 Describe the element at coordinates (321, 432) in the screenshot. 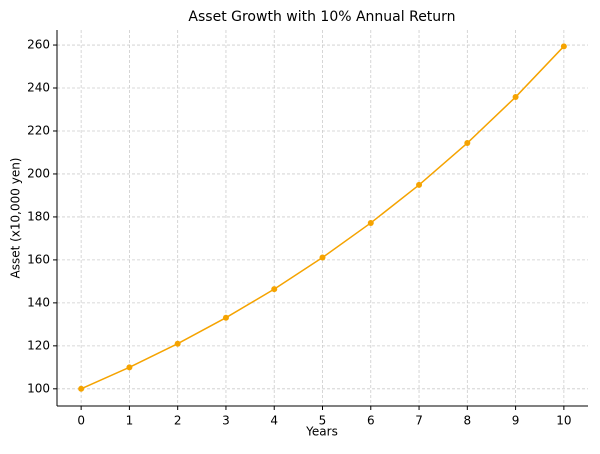

I see `x-axis-label: Years` at that location.